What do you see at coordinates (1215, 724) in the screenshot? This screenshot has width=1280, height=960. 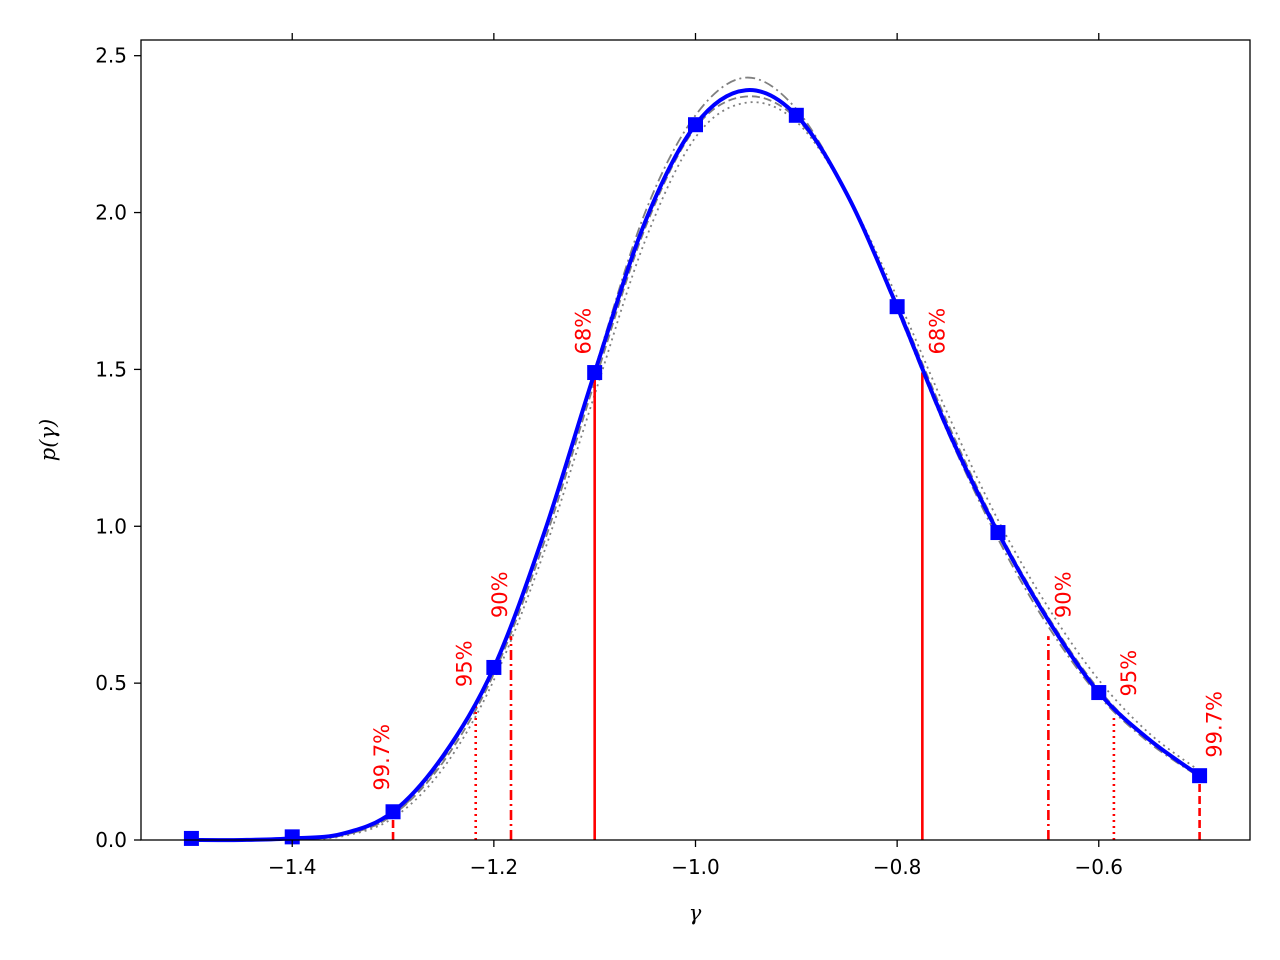 I see `interval-label-7: 99.7%` at bounding box center [1215, 724].